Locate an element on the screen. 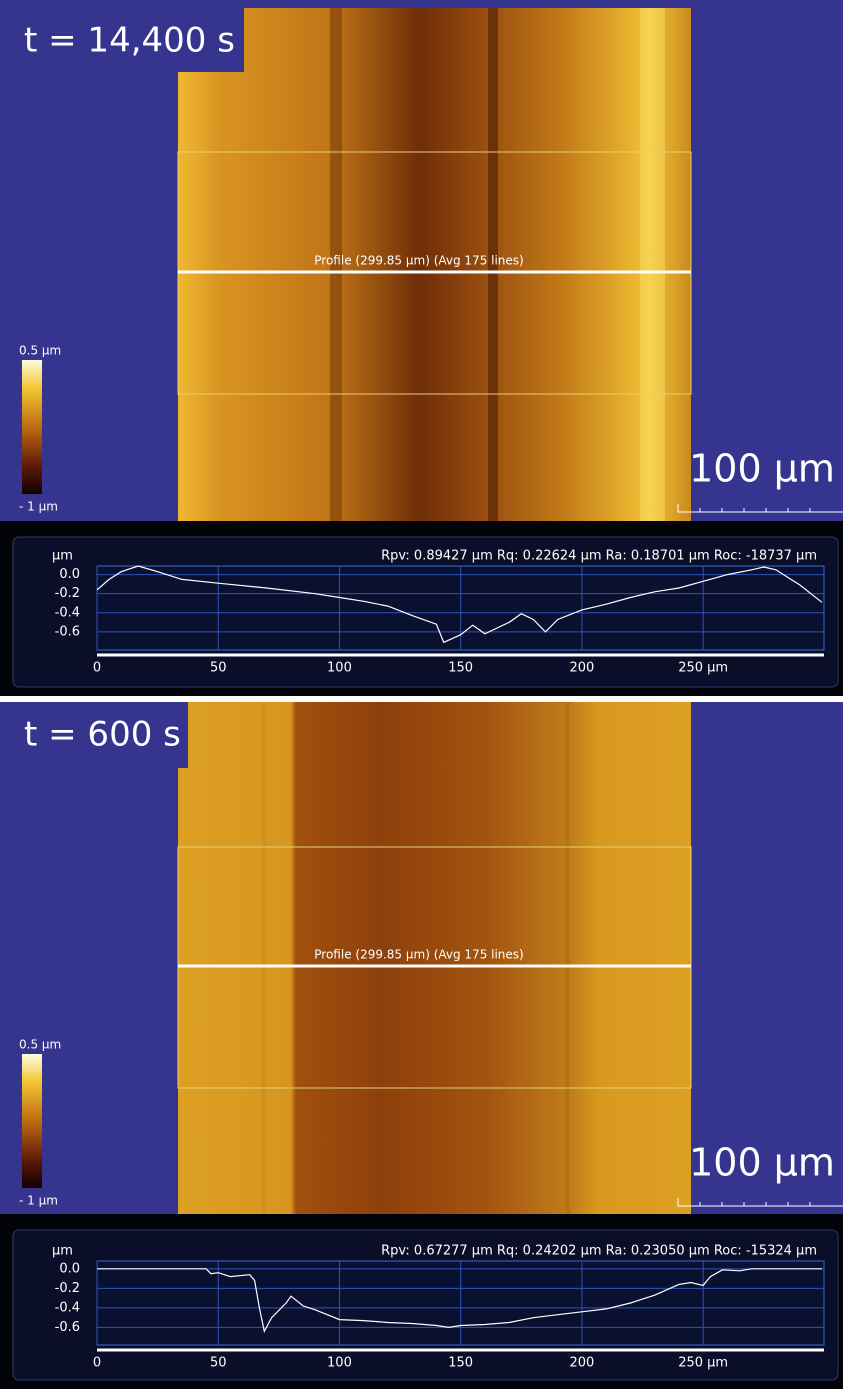 The height and width of the screenshot is (1393, 843). time-label: t = 600 s is located at coordinates (102, 735).